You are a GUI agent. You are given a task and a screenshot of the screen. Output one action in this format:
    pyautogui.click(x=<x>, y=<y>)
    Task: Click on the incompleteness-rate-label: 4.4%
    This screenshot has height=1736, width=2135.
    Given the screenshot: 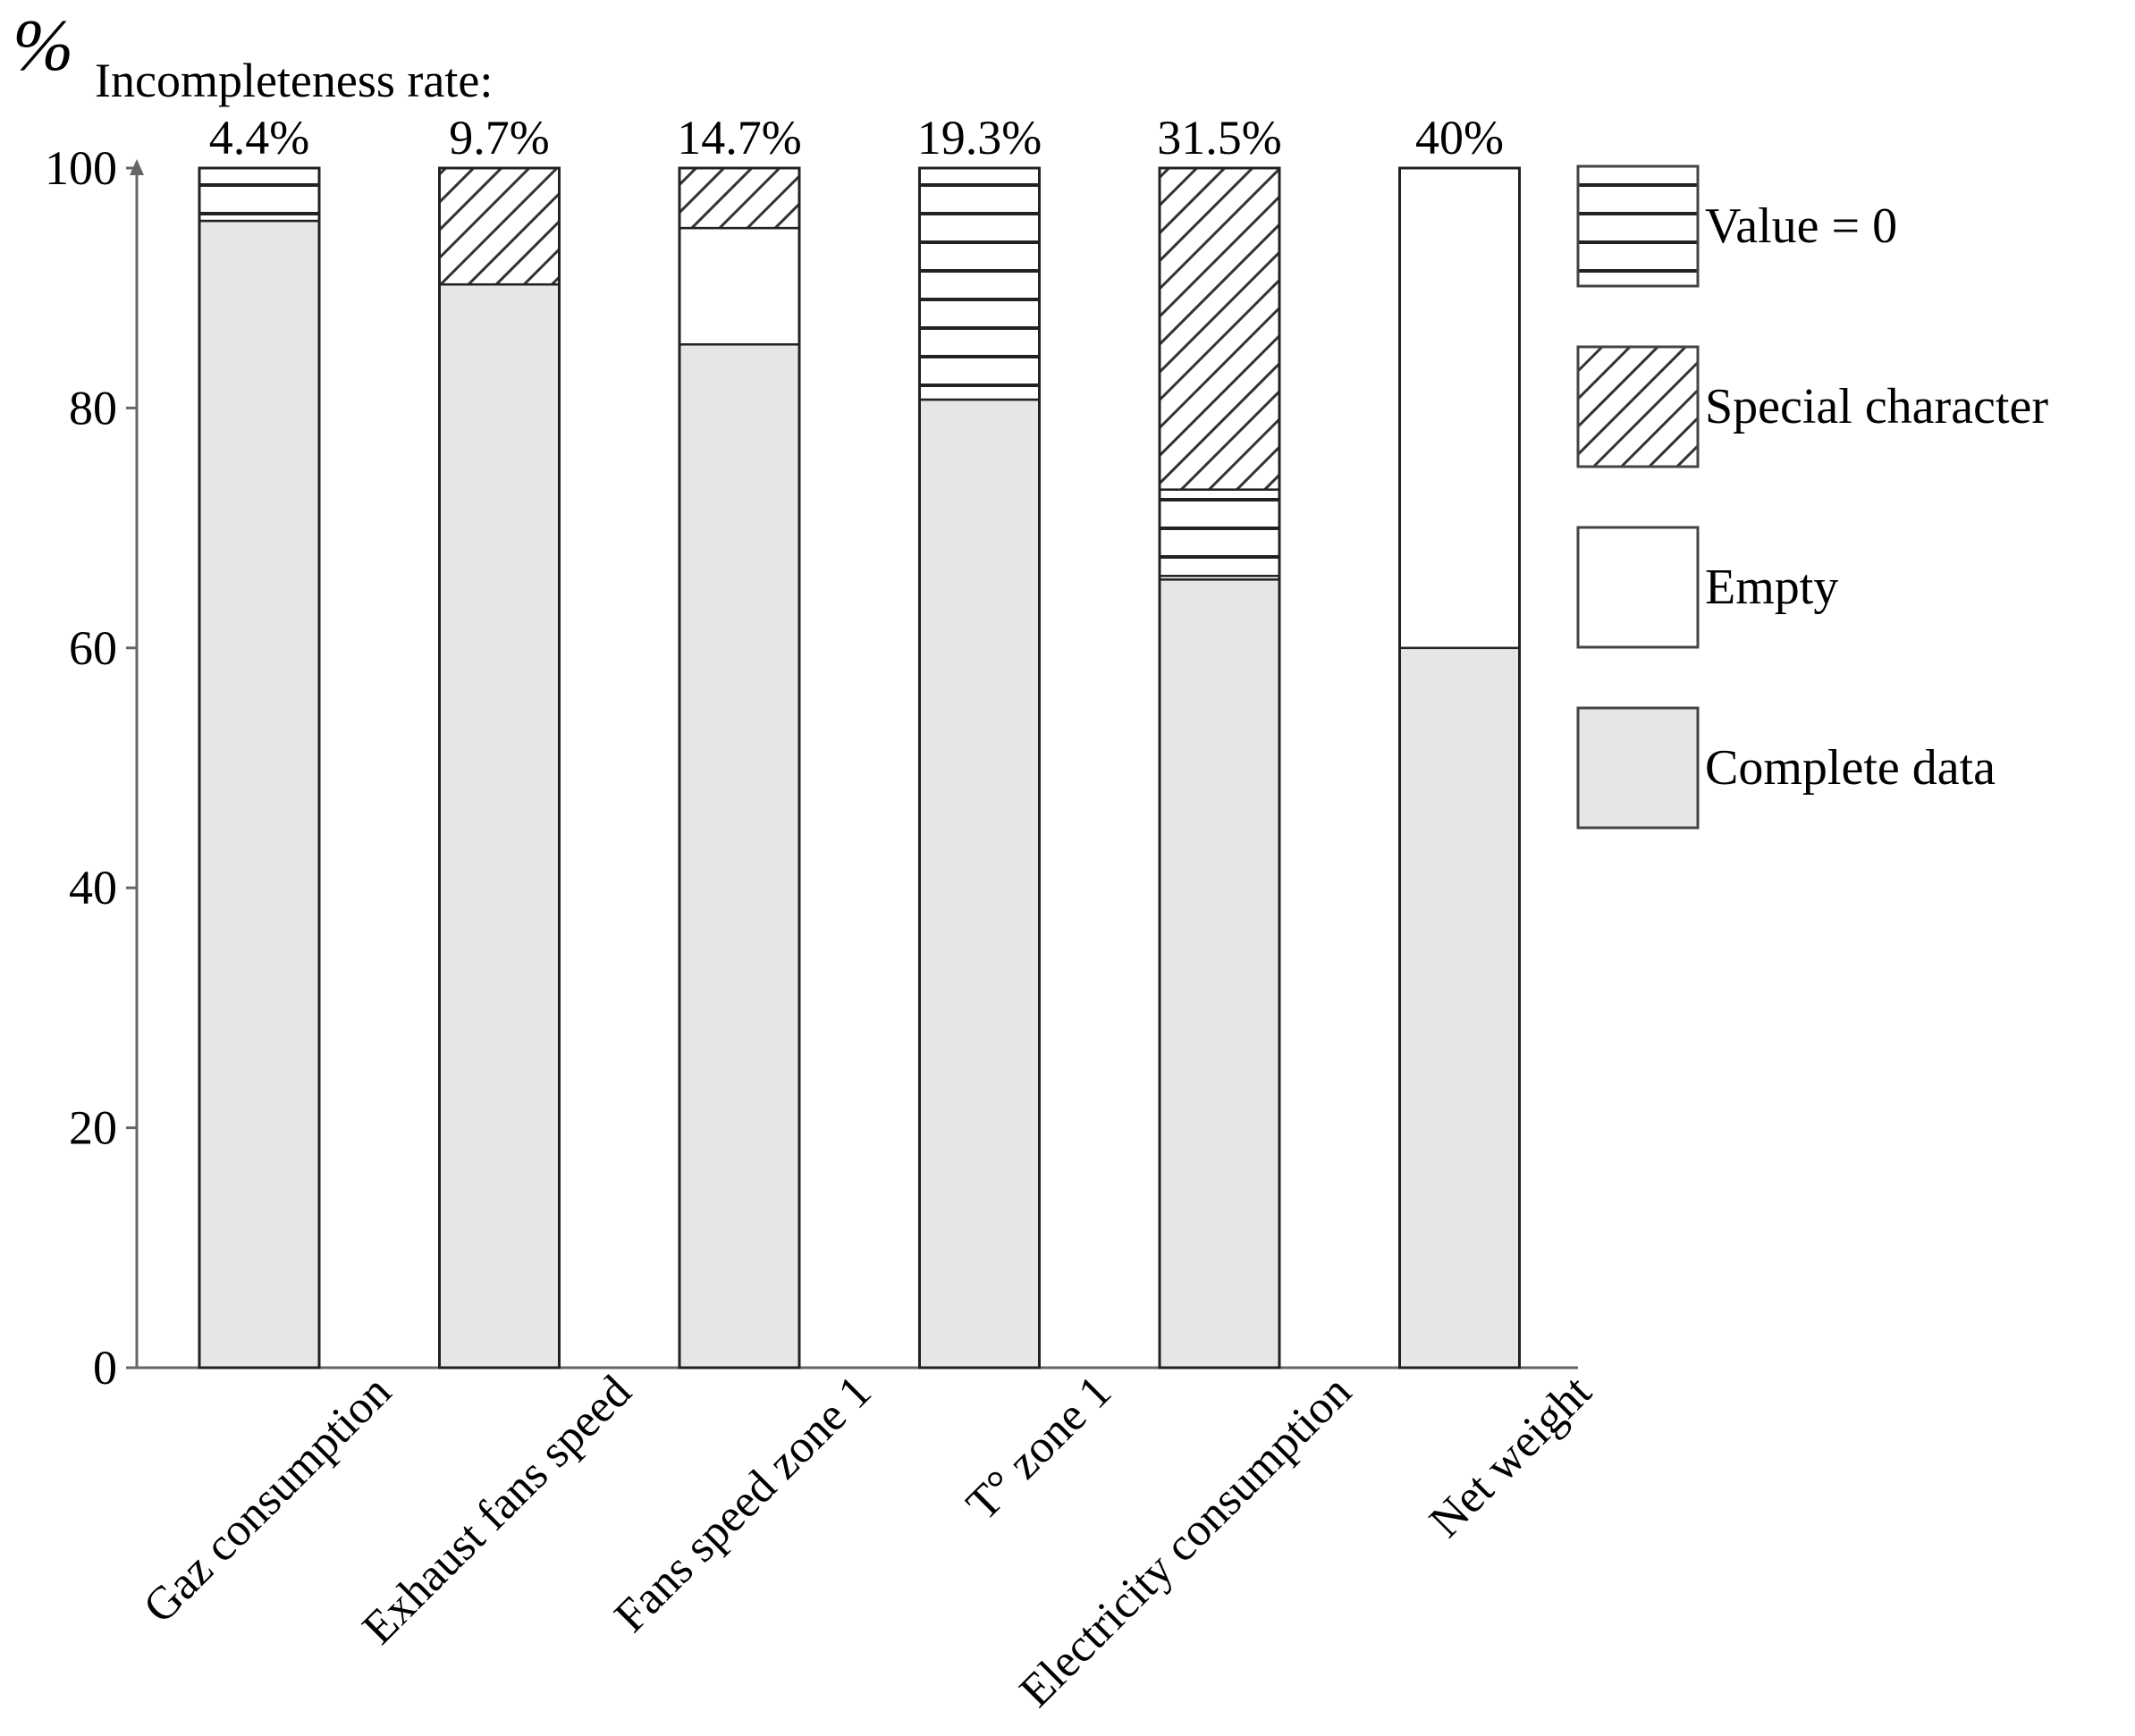 What is the action you would take?
    pyautogui.click(x=259, y=137)
    